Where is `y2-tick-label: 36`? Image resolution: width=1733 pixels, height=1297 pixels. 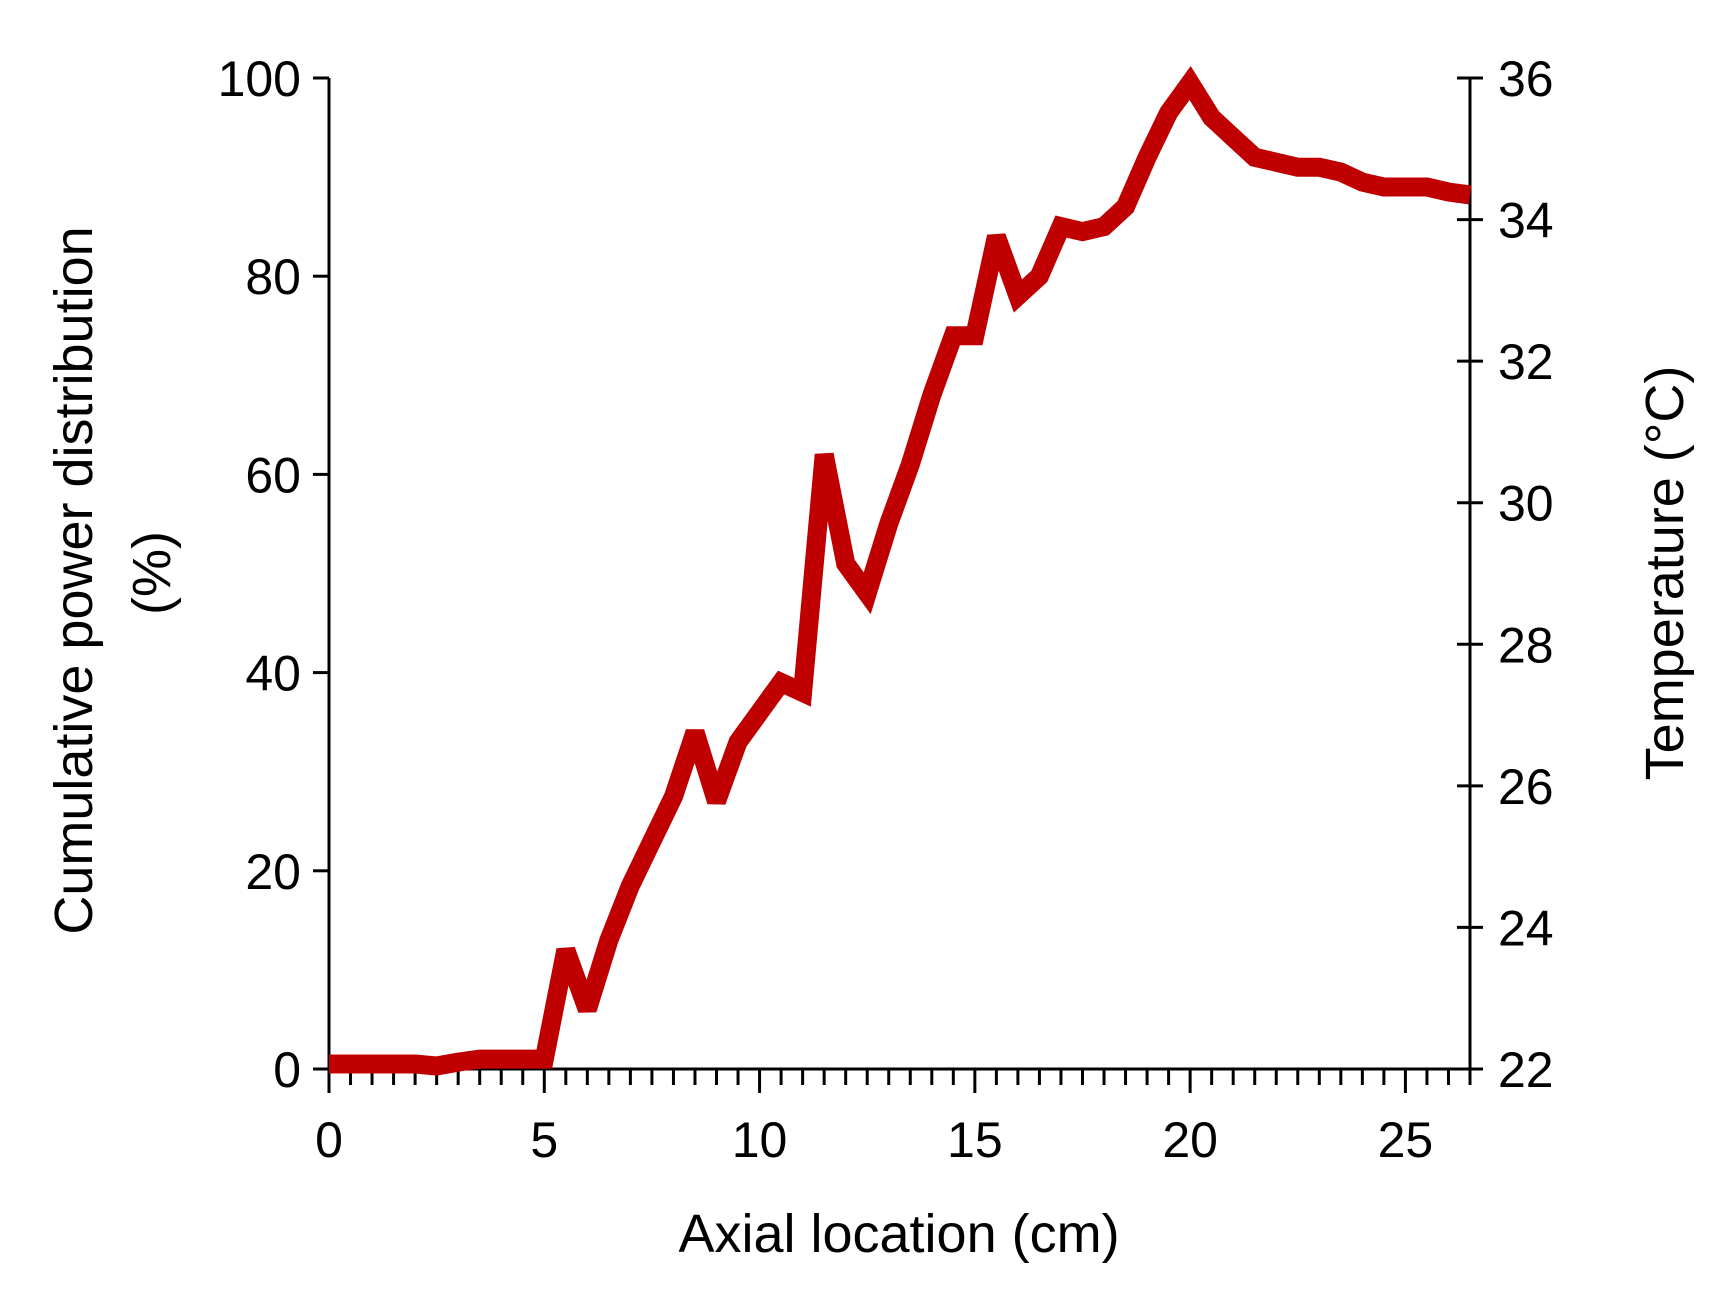
y2-tick-label: 36 is located at coordinates (1526, 79).